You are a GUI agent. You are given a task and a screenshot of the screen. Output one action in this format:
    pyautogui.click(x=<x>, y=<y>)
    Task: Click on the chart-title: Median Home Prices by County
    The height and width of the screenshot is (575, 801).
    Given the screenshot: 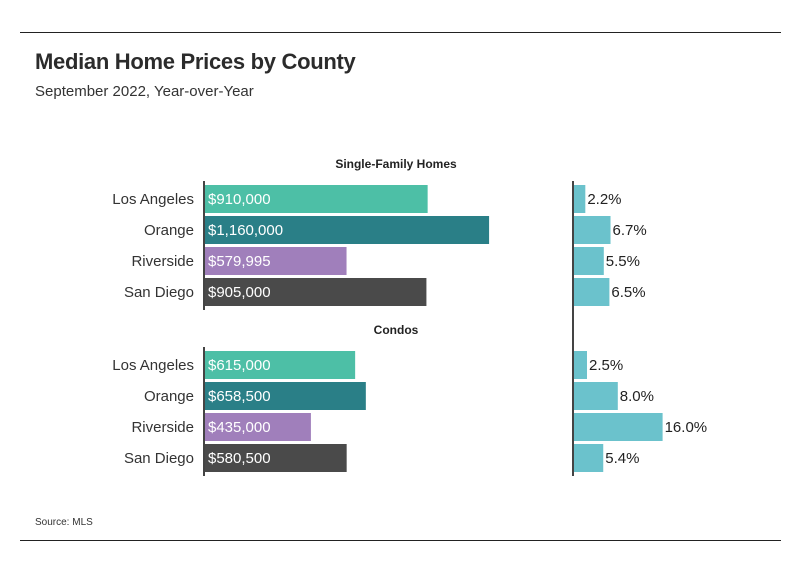 What is the action you would take?
    pyautogui.click(x=195, y=61)
    